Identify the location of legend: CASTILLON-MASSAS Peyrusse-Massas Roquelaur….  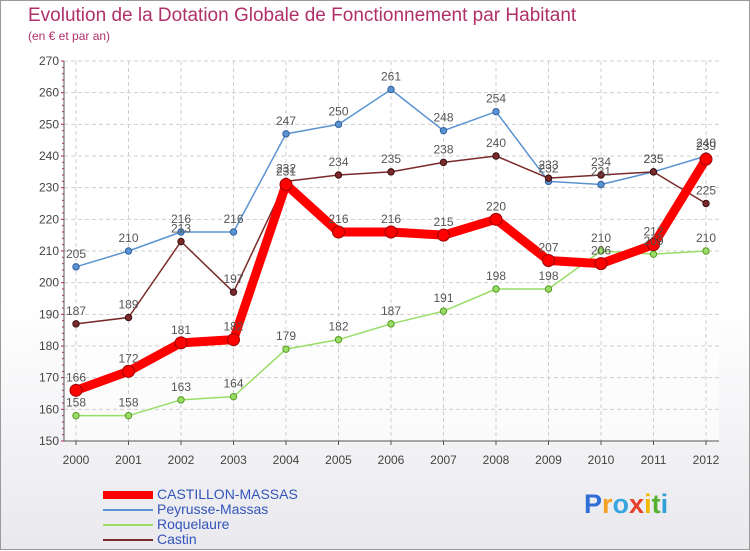
(223, 516).